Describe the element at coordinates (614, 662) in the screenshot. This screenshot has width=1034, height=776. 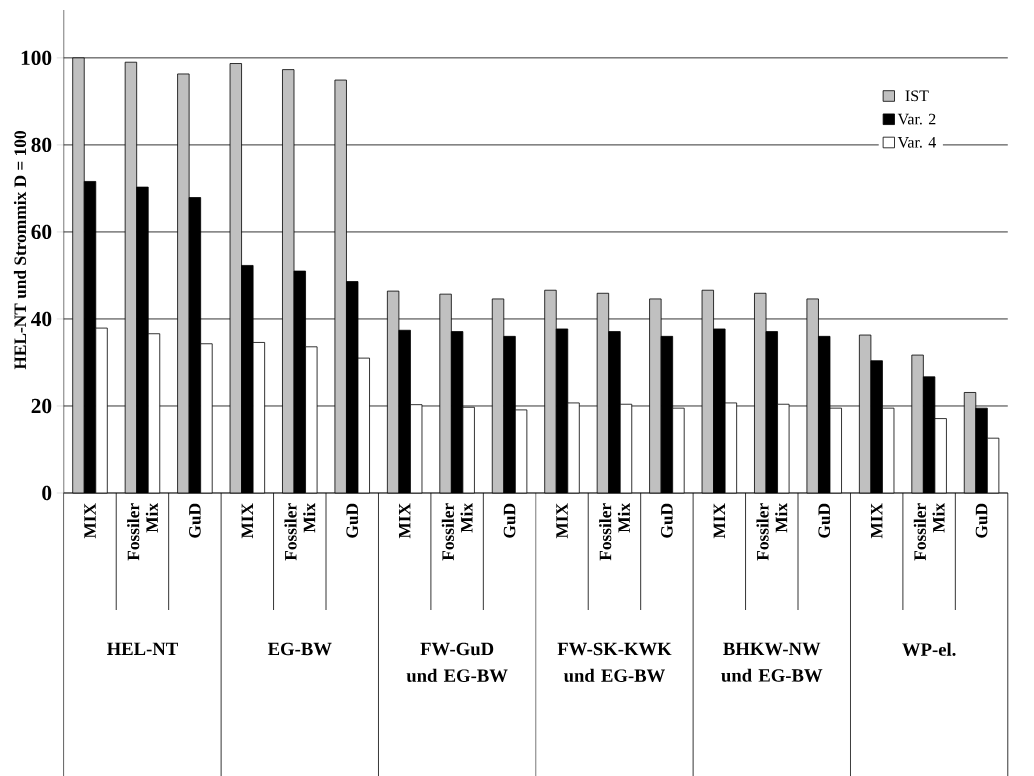
I see `text: FW-SK-KWK und EG-BW` at that location.